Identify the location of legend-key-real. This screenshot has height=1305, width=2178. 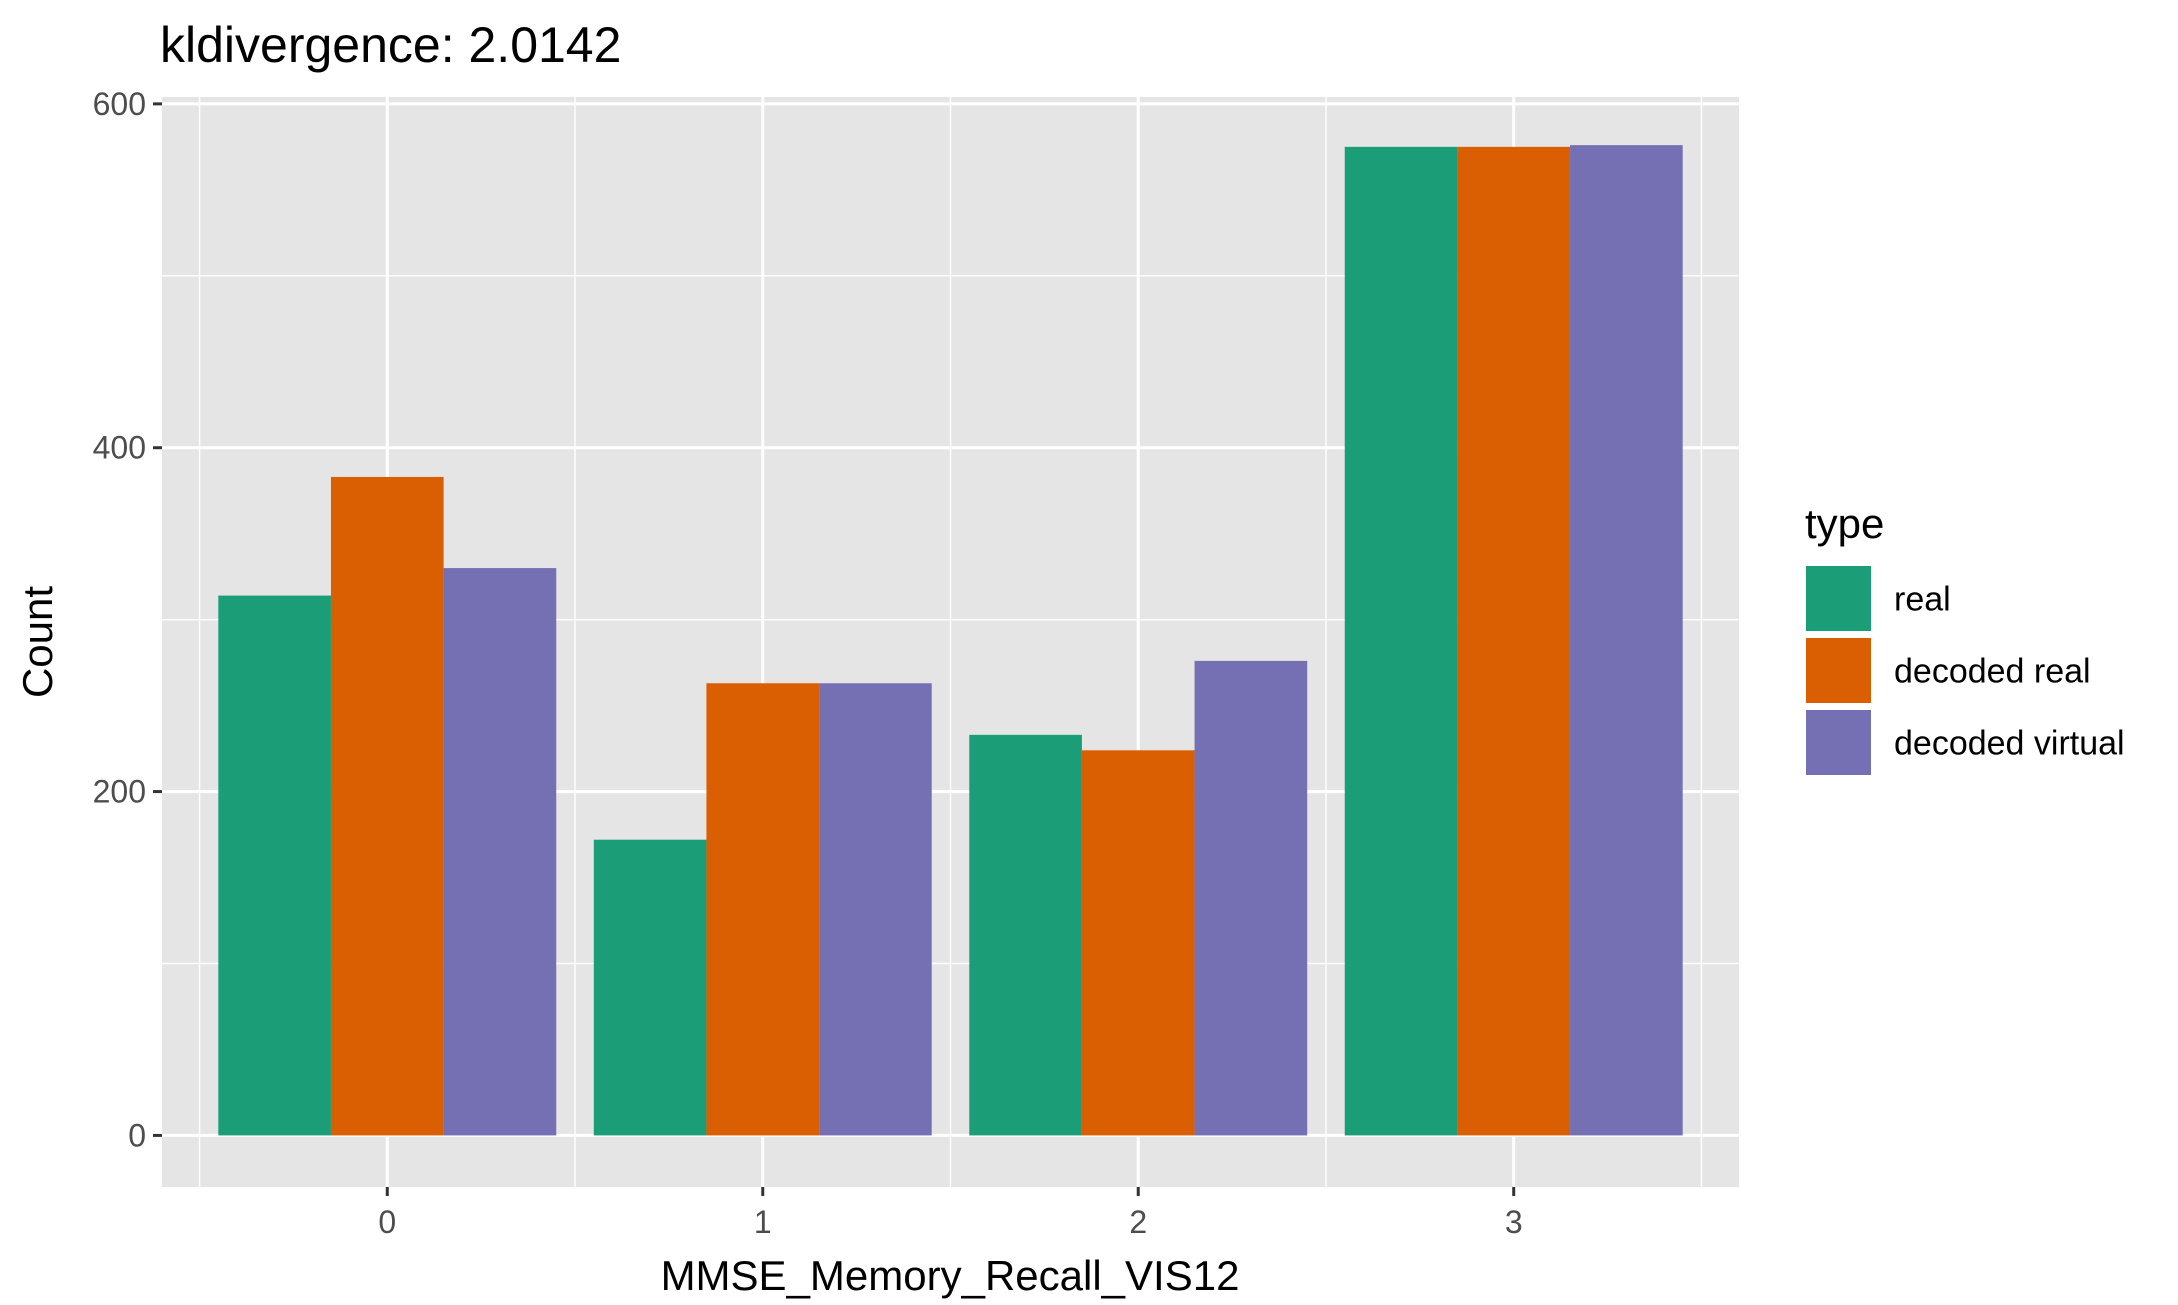
(1838, 598).